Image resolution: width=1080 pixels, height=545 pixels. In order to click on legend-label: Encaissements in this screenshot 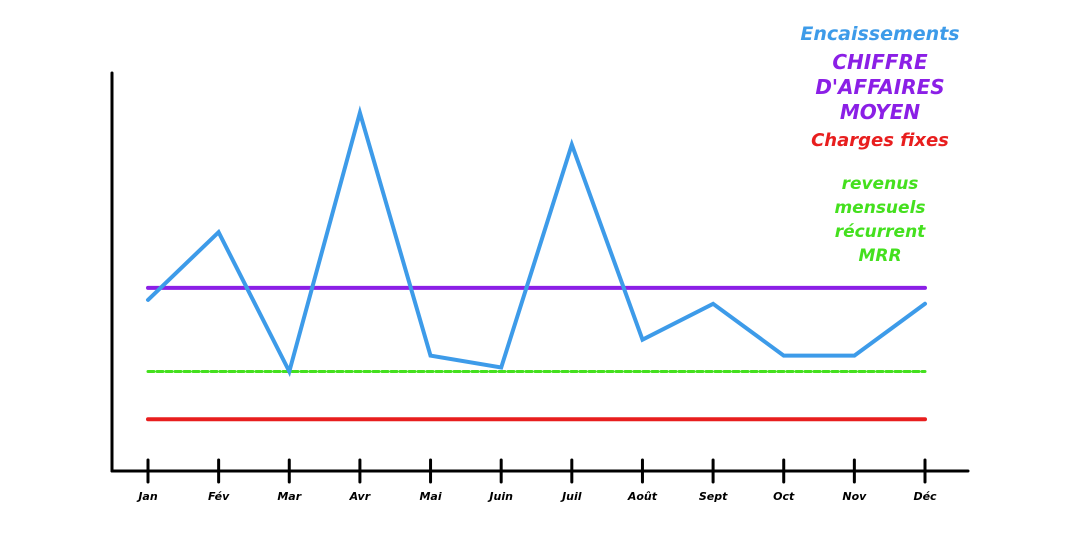, I will do `click(879, 34)`.